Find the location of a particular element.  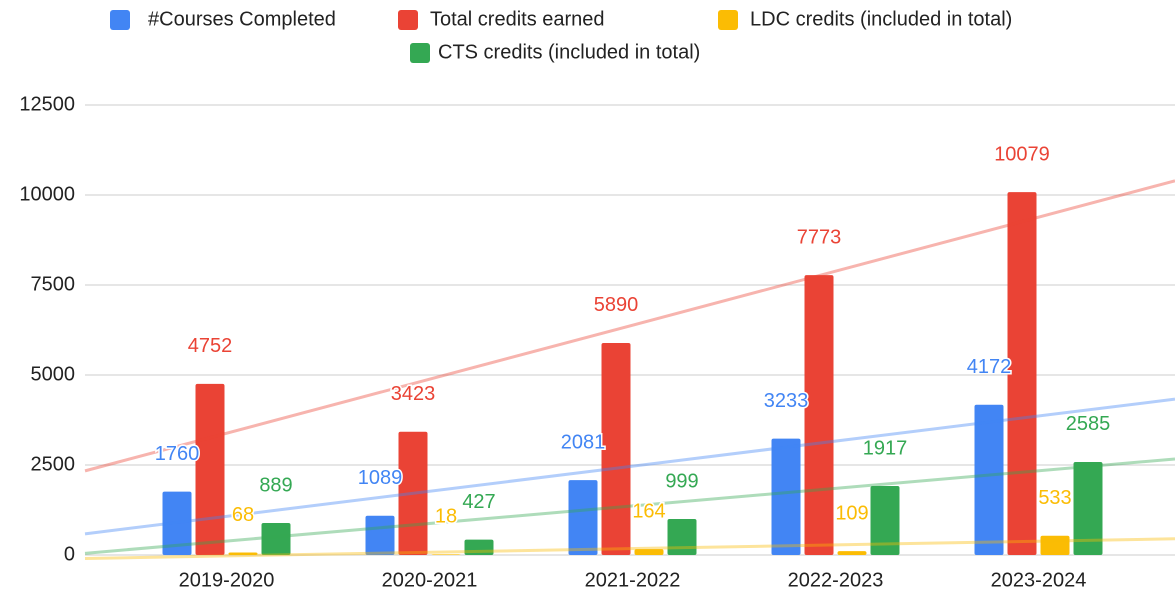

data-label: 5890 is located at coordinates (616, 305).